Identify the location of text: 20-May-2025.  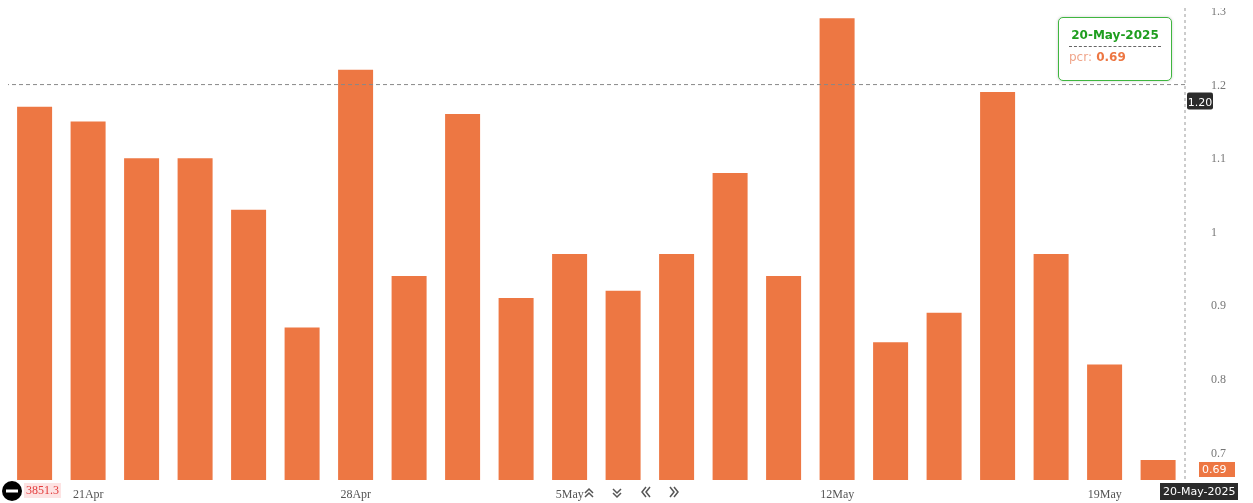
(1199, 491).